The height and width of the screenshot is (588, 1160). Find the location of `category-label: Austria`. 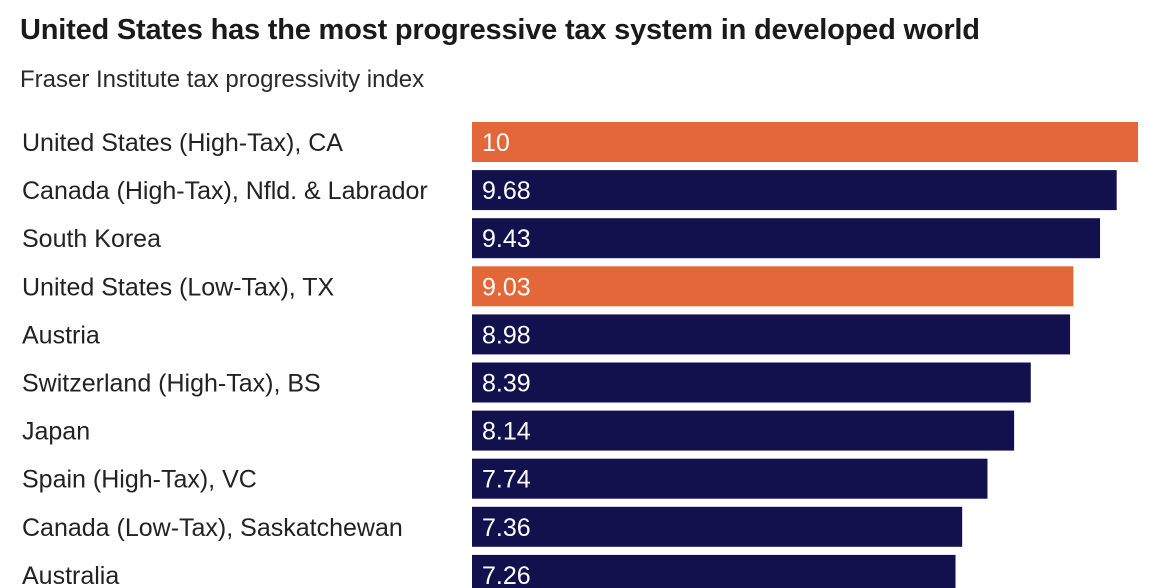

category-label: Austria is located at coordinates (61, 335).